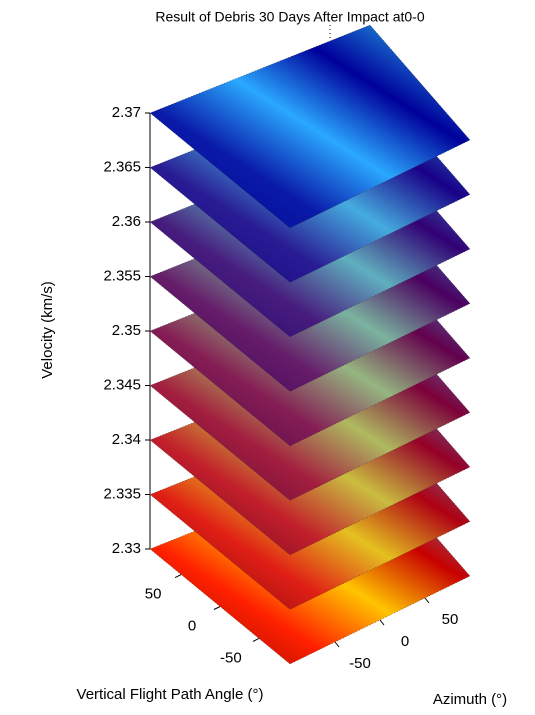  I want to click on z-tick-label: 2.335, so click(122, 493).